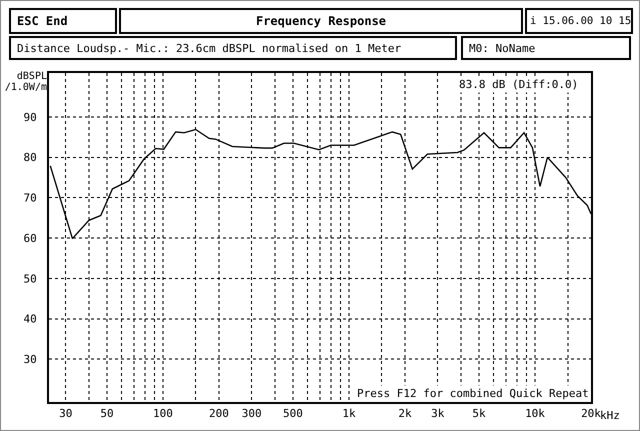 The height and width of the screenshot is (431, 640). I want to click on y-tick-label: 70, so click(30, 198).